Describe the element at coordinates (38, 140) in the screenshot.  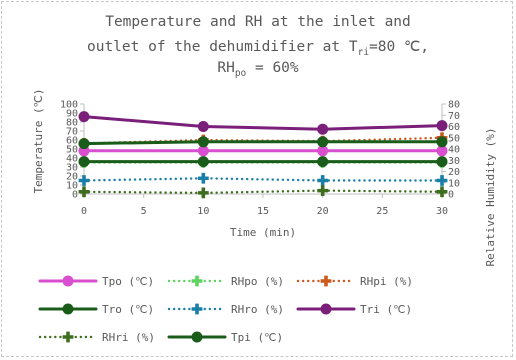
I see `y-axis-left-title: Temperature (℃)` at that location.